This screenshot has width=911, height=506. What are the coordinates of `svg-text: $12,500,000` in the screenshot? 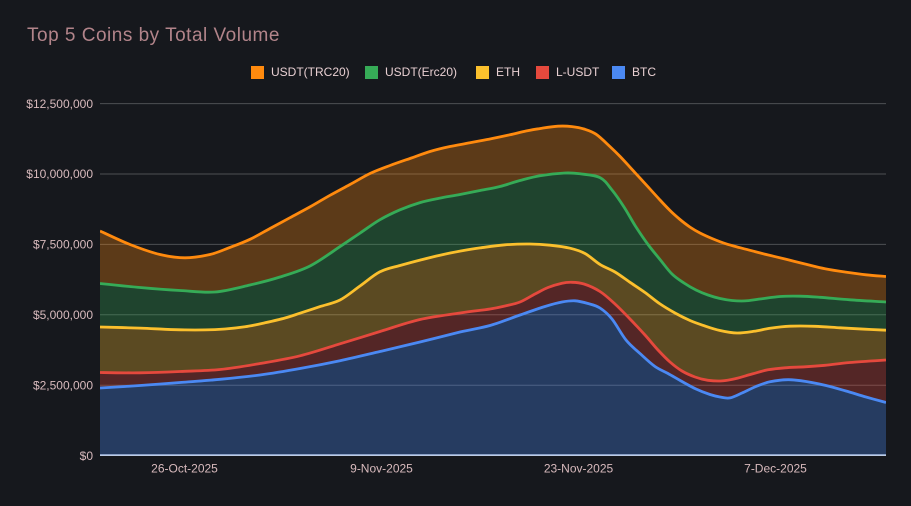 It's located at (59, 104).